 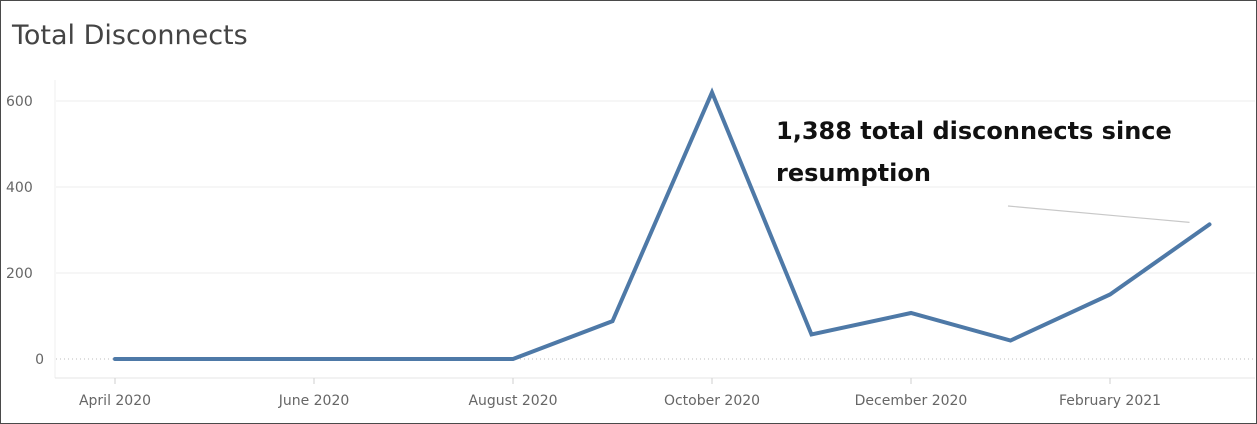 What do you see at coordinates (39, 360) in the screenshot?
I see `y-tick-label: 0` at bounding box center [39, 360].